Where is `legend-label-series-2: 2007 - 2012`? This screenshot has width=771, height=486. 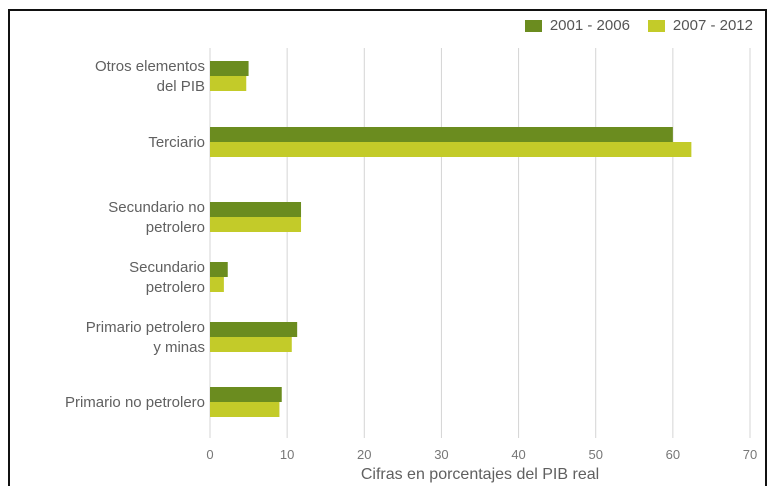
legend-label-series-2: 2007 - 2012 is located at coordinates (712, 25).